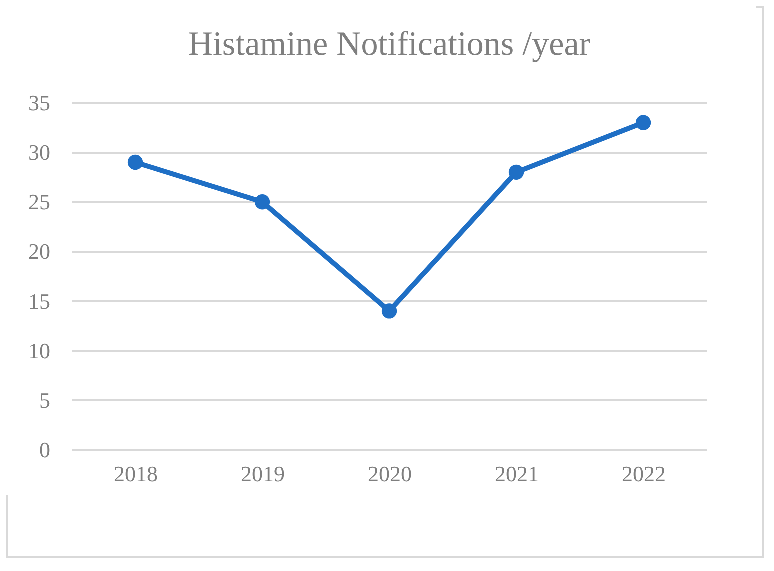  Describe the element at coordinates (39, 301) in the screenshot. I see `y-tick-label: 15` at that location.